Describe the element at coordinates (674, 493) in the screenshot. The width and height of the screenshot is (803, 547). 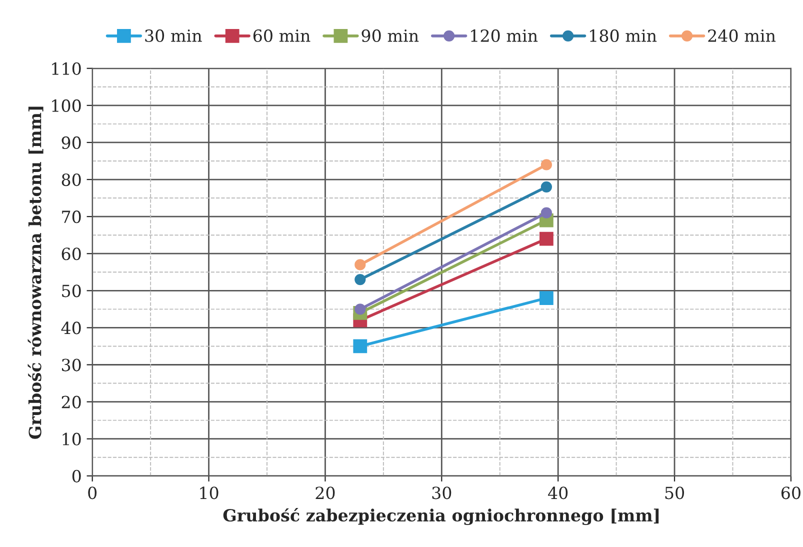
I see `x-tick-label: 50` at that location.